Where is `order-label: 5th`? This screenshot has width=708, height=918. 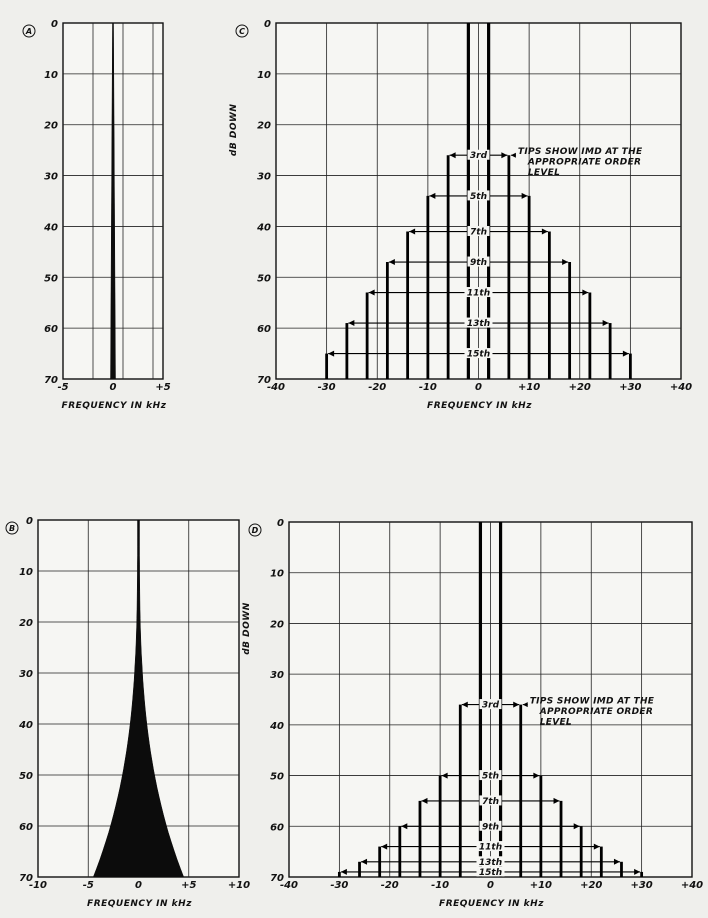 order-label: 5th is located at coordinates (490, 777).